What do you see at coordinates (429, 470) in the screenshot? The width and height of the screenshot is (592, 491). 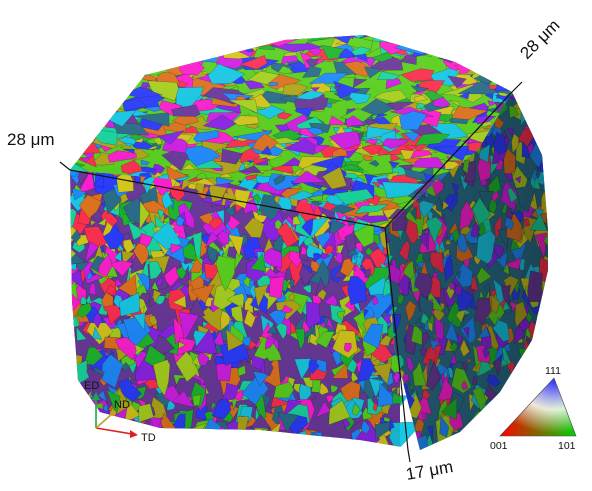 I see `dimension-label-vertical: 17 μm` at bounding box center [429, 470].